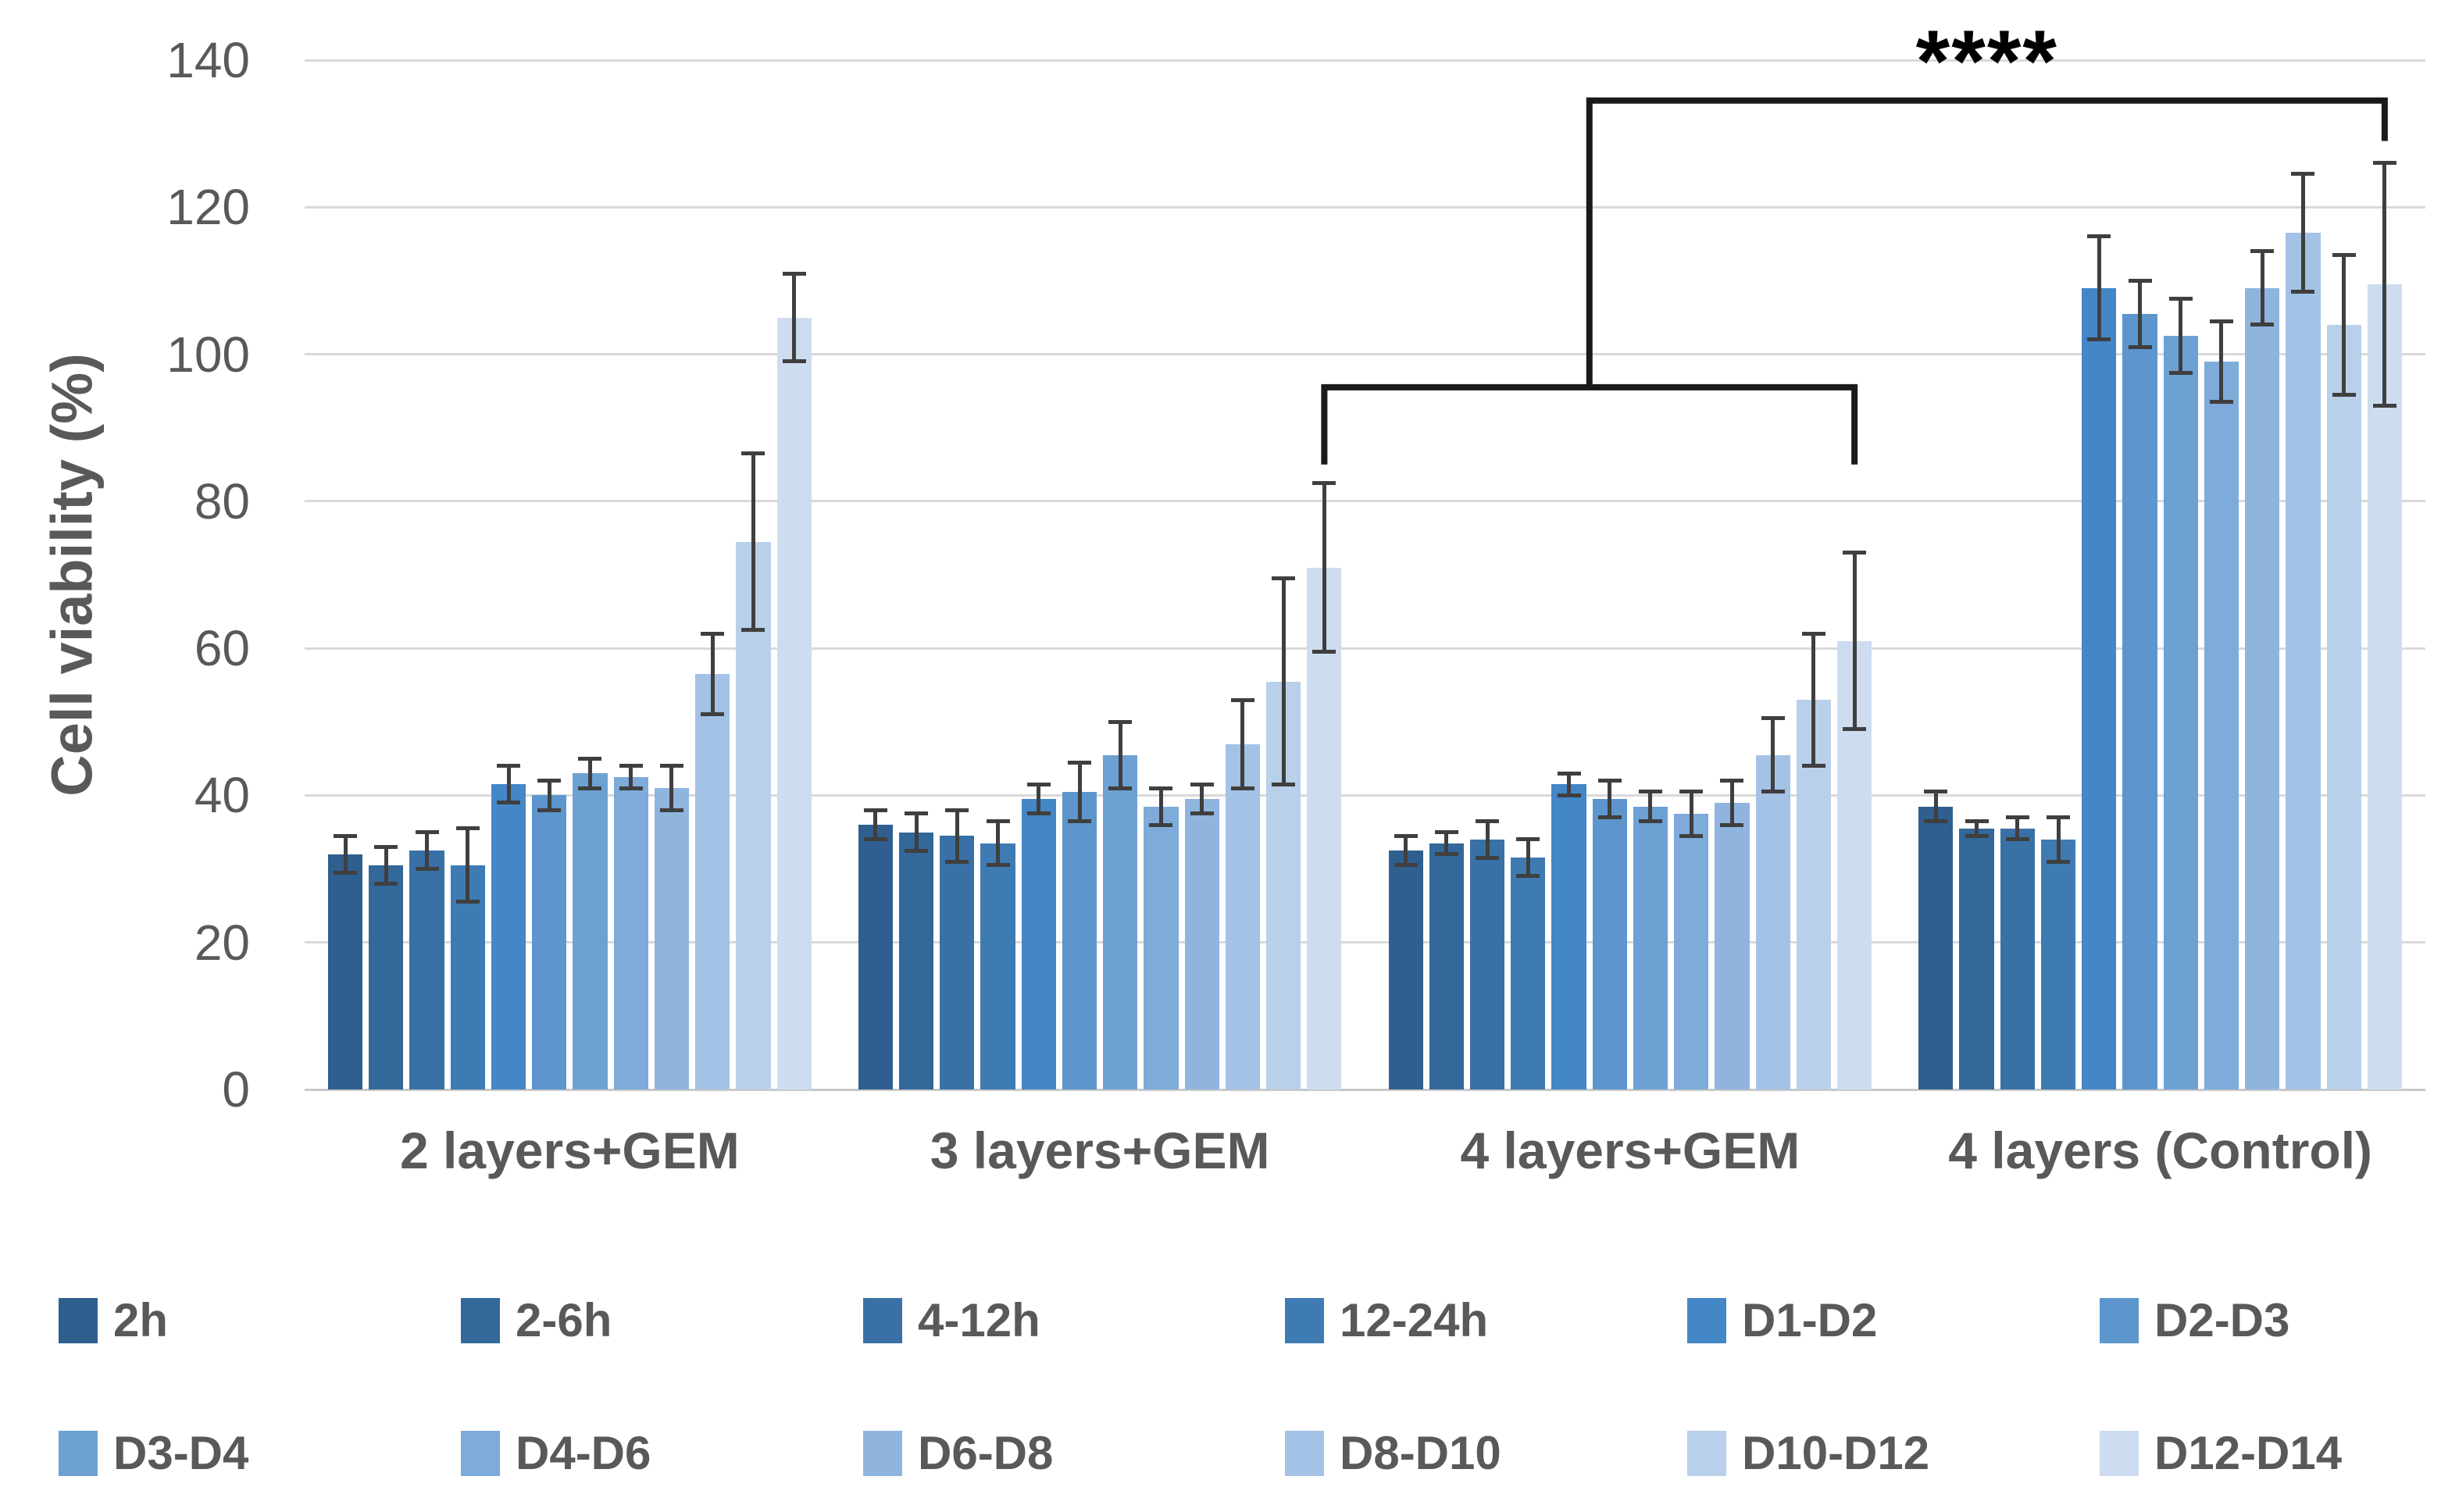 The width and height of the screenshot is (2441, 1512). I want to click on bar-4 layers+GEM-2-6h, so click(1446, 966).